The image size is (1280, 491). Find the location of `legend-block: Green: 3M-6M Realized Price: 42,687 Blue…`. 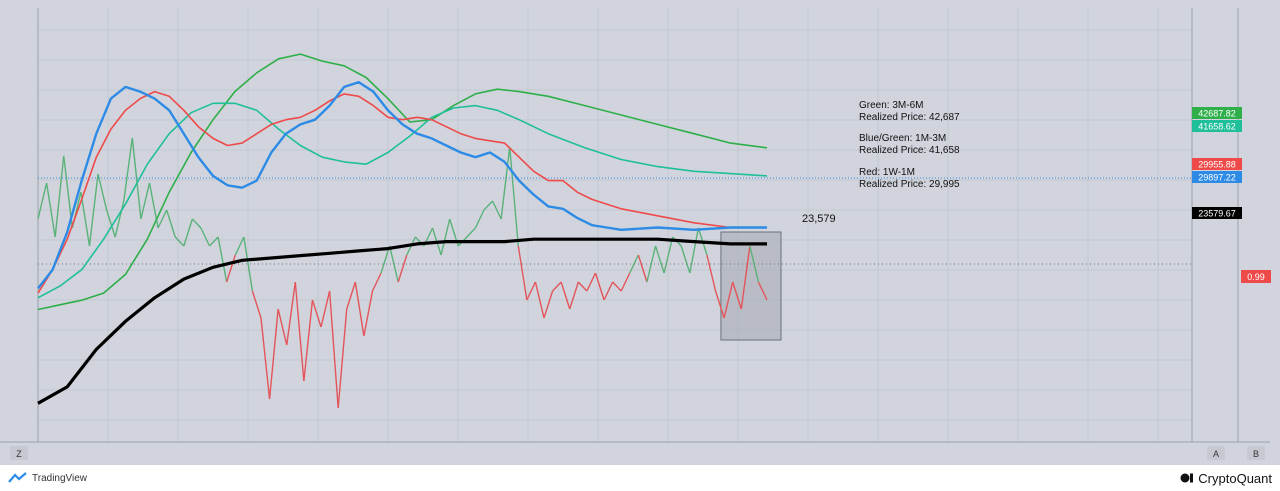

legend-block: Green: 3M-6M Realized Price: 42,687 Blue… is located at coordinates (909, 145).